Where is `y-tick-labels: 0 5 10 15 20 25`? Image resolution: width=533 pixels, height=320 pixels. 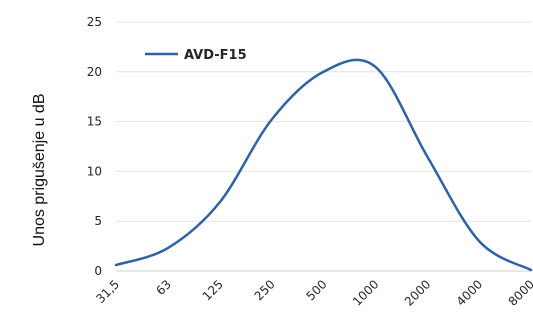 y-tick-labels: 0 5 10 15 20 25 is located at coordinates (94, 146).